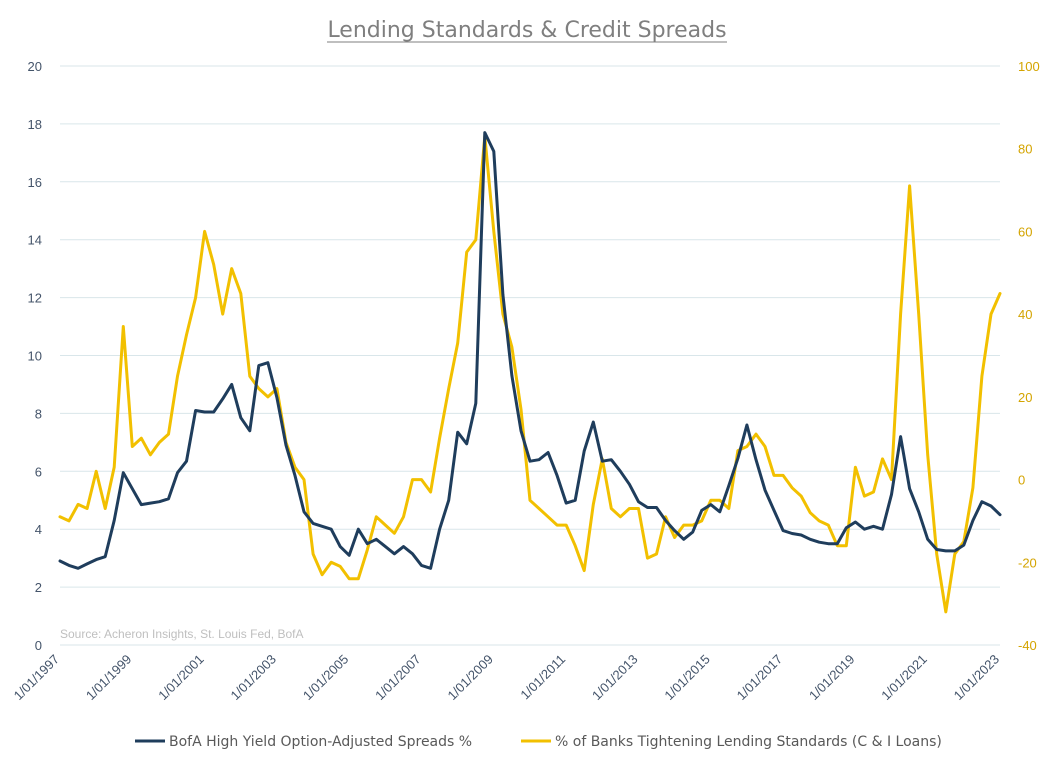 This screenshot has width=1058, height=768. What do you see at coordinates (1021, 480) in the screenshot?
I see `y-right-tick-label: 0` at bounding box center [1021, 480].